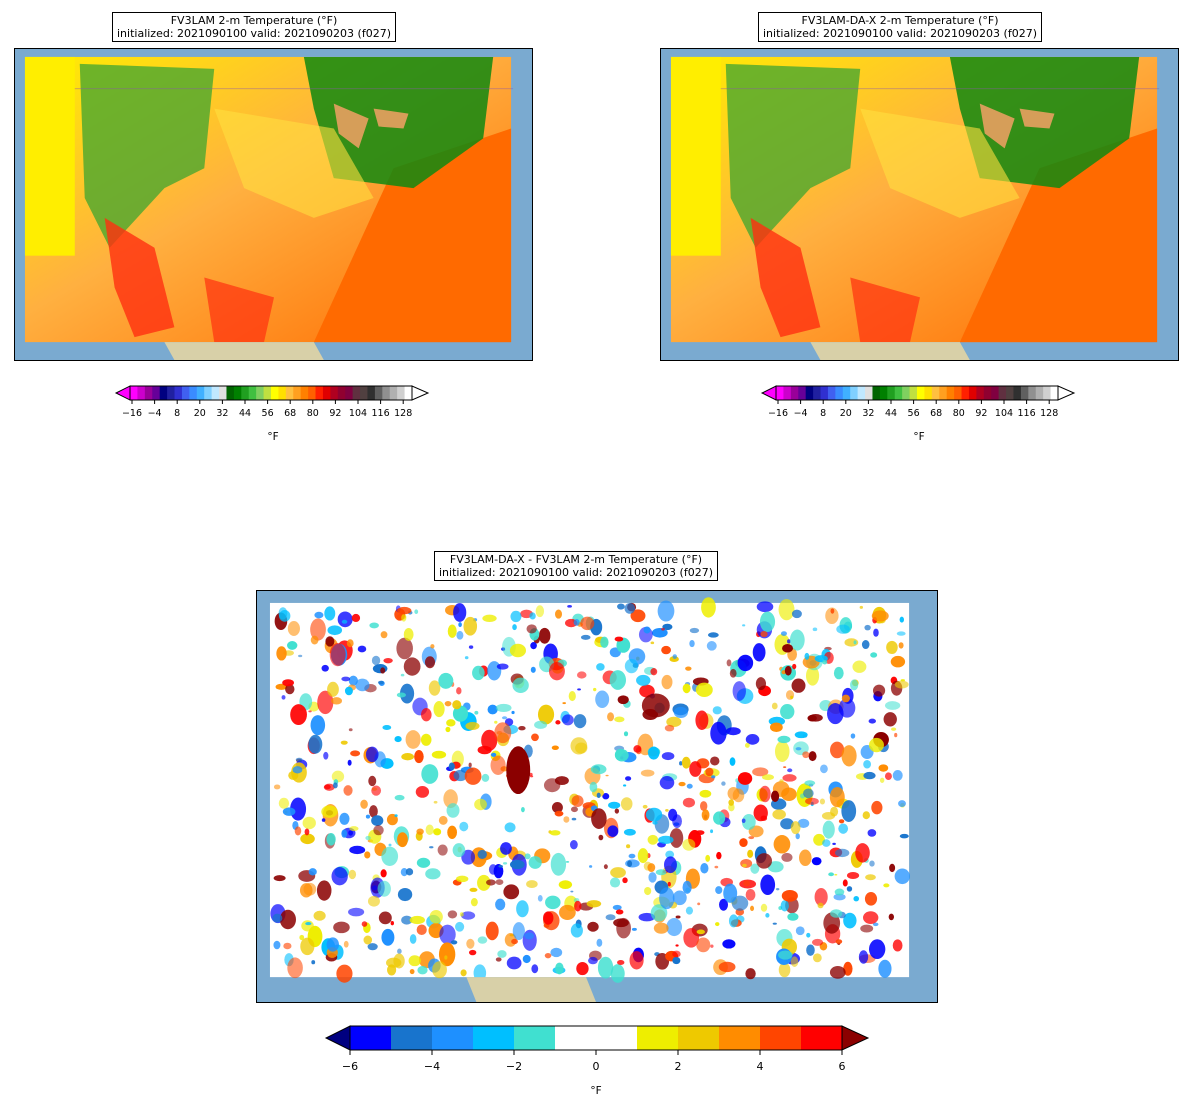  What do you see at coordinates (842, 1066) in the screenshot?
I see `colorbar-tick-label: 6` at bounding box center [842, 1066].